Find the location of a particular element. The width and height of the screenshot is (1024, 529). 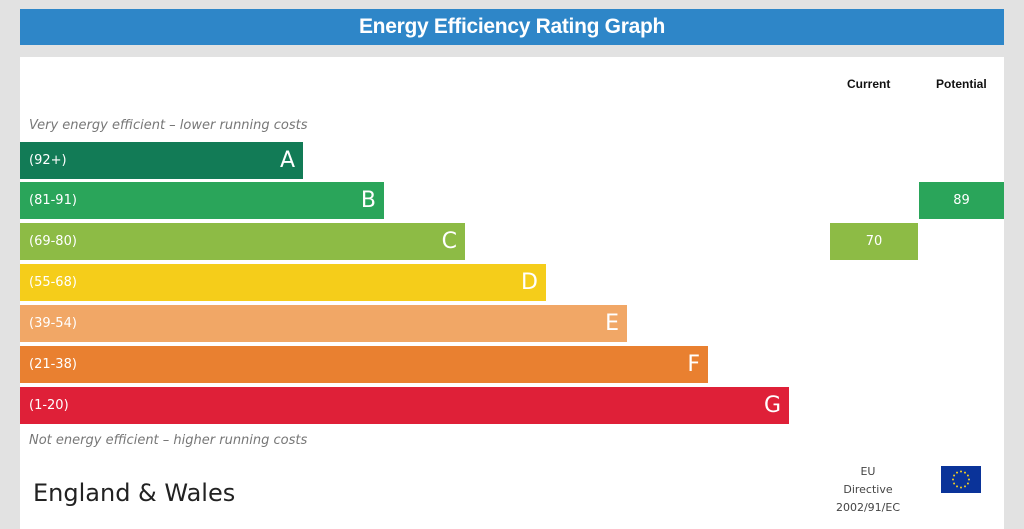

current-column-header: Current is located at coordinates (869, 84).